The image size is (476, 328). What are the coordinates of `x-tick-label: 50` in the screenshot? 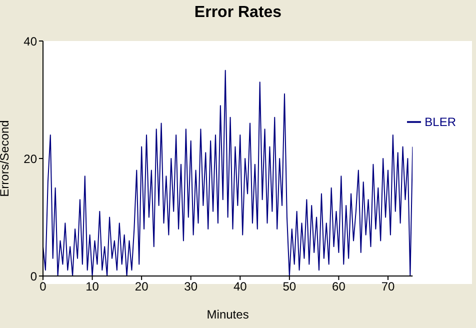 It's located at (289, 287).